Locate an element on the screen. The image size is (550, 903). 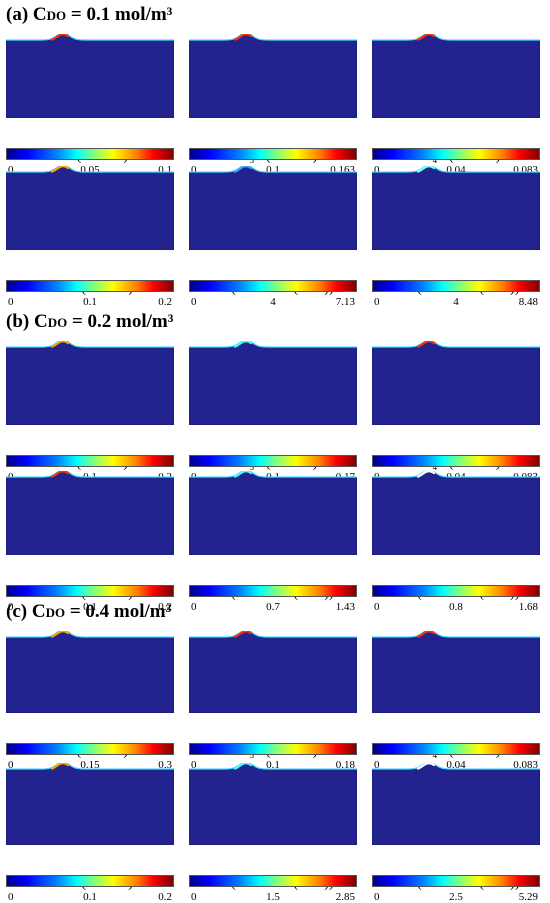
section-title-suffix: = 0.1 mol/m³ is located at coordinates (119, 14).